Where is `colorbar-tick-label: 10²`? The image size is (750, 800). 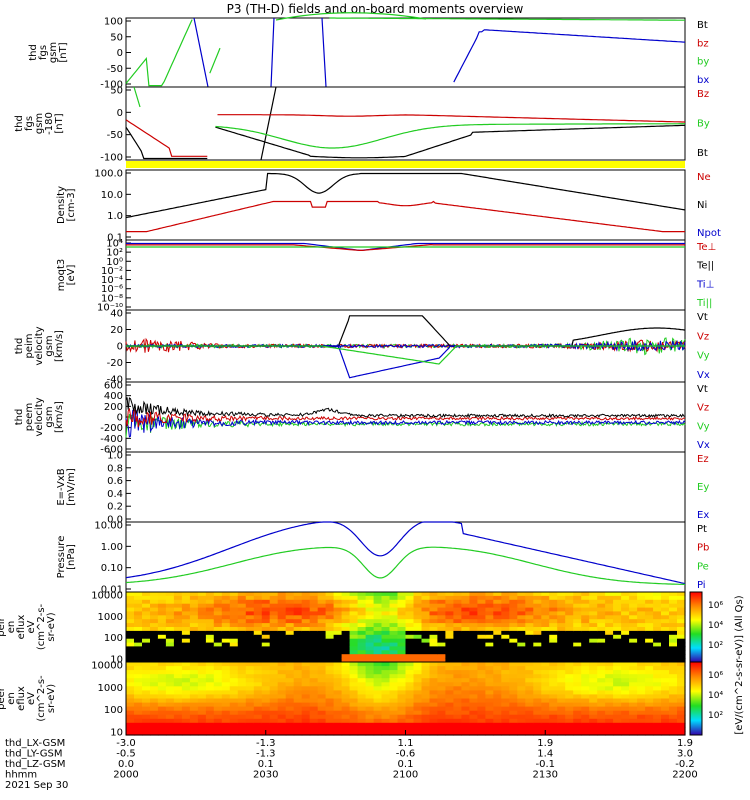
colorbar-tick-label: 10² is located at coordinates (715, 716).